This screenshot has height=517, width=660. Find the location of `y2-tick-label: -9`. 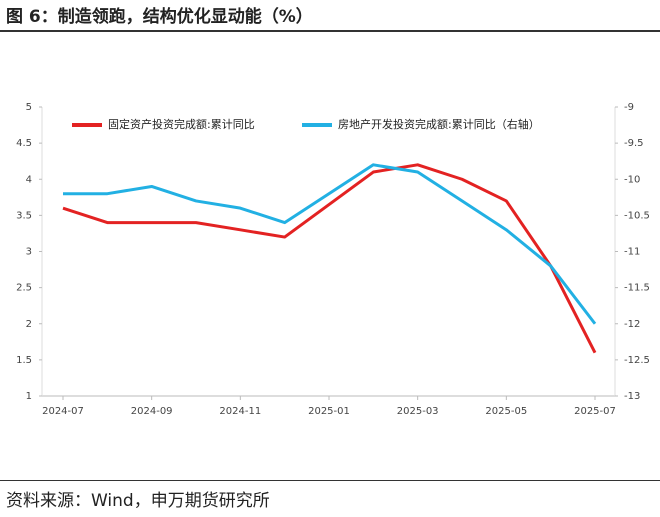

y2-tick-label: -9 is located at coordinates (629, 107).